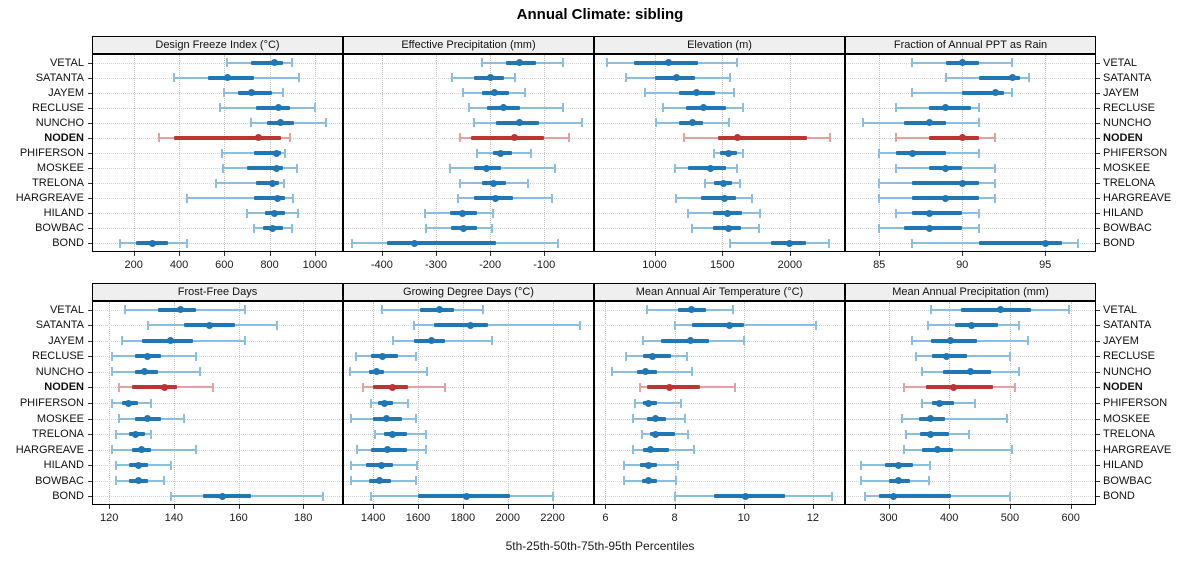 This screenshot has width=1200, height=575. Describe the element at coordinates (970, 45) in the screenshot. I see `panel-strip: Fraction of Annual PPT as Rain` at that location.